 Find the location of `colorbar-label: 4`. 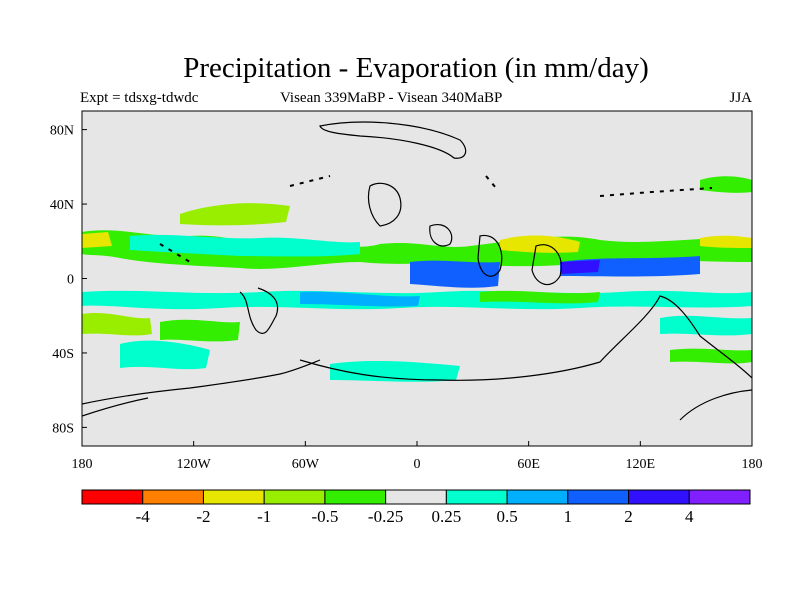

colorbar-label: 4 is located at coordinates (689, 516).